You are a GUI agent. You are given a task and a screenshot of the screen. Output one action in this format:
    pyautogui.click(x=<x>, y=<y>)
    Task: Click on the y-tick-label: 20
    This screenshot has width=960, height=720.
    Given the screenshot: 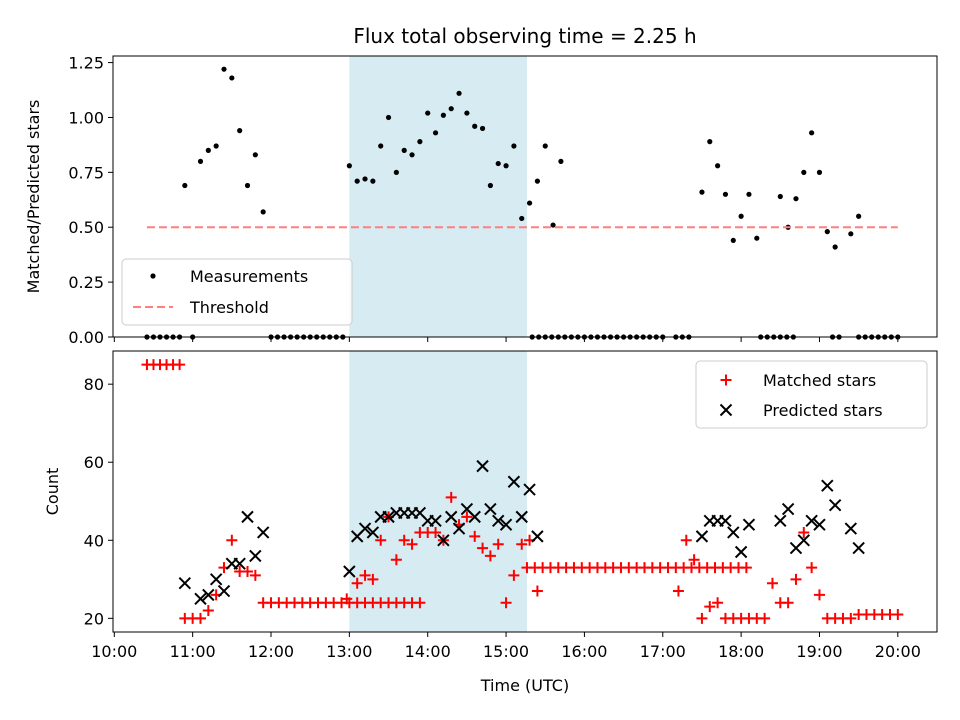 What is the action you would take?
    pyautogui.click(x=94, y=618)
    